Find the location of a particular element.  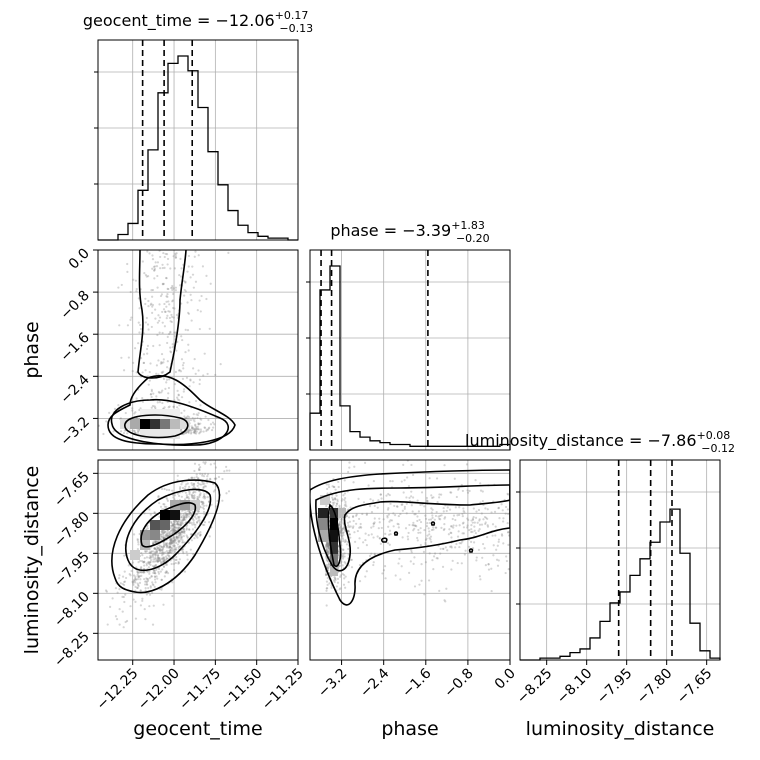

x-tick-label: −12.25 is located at coordinates (118, 690).